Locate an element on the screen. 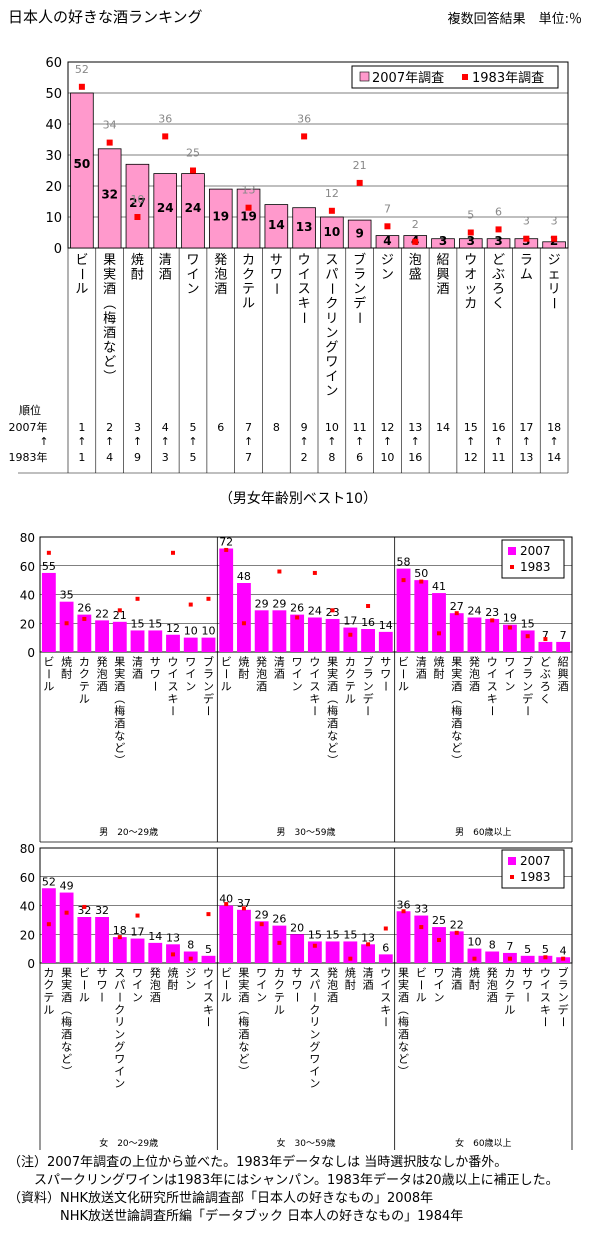 The height and width of the screenshot is (1235, 596). category-label: ン is located at coordinates (119, 1083).